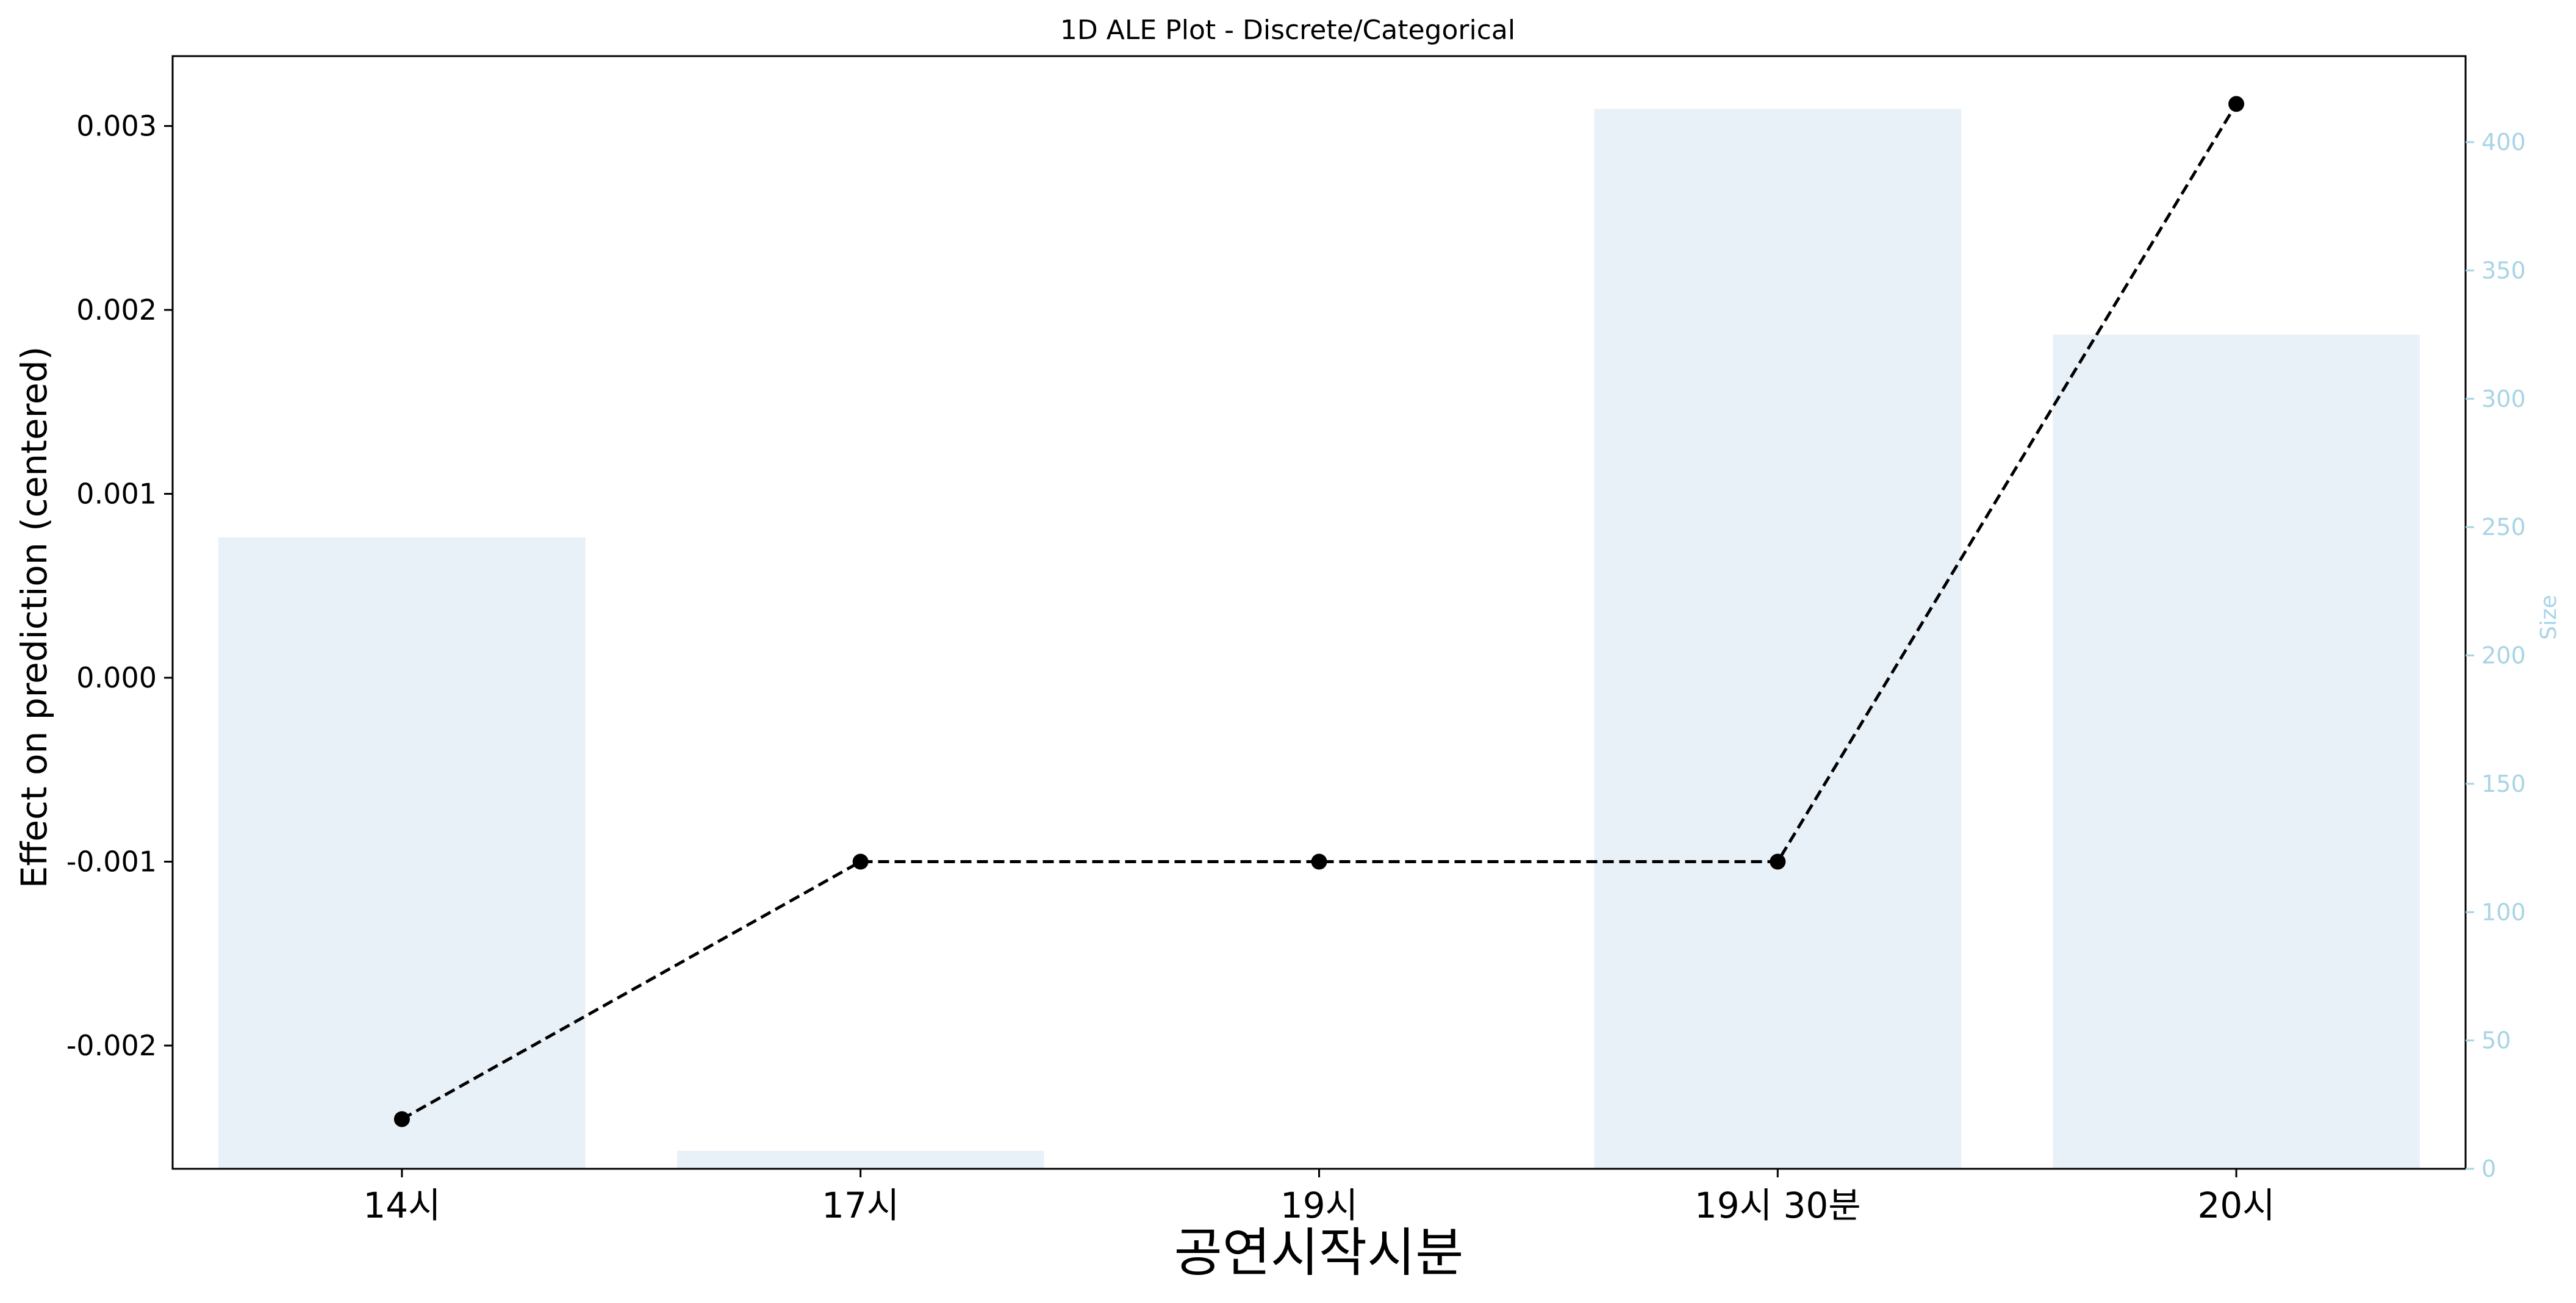 The width and height of the screenshot is (2576, 1303). I want to click on y2-tick-label: 100, so click(2504, 912).